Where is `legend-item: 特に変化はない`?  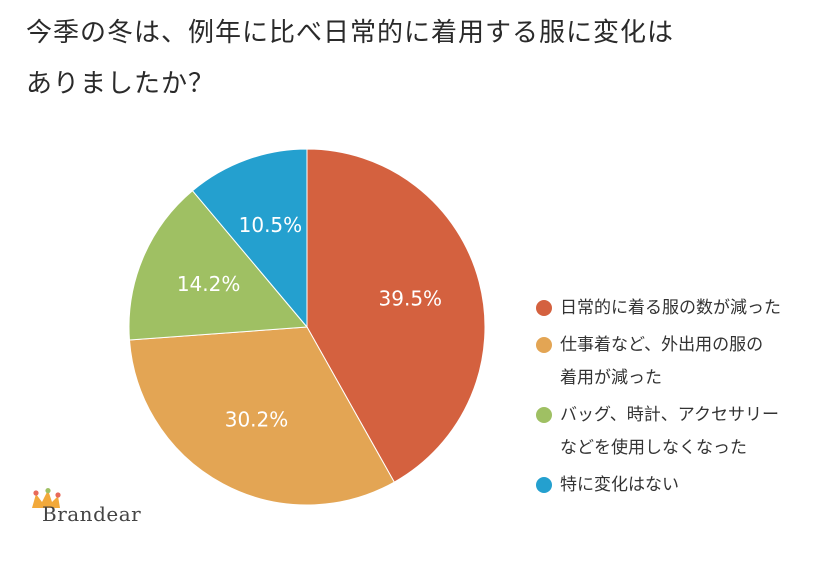
legend-item: 特に変化はない is located at coordinates (681, 485).